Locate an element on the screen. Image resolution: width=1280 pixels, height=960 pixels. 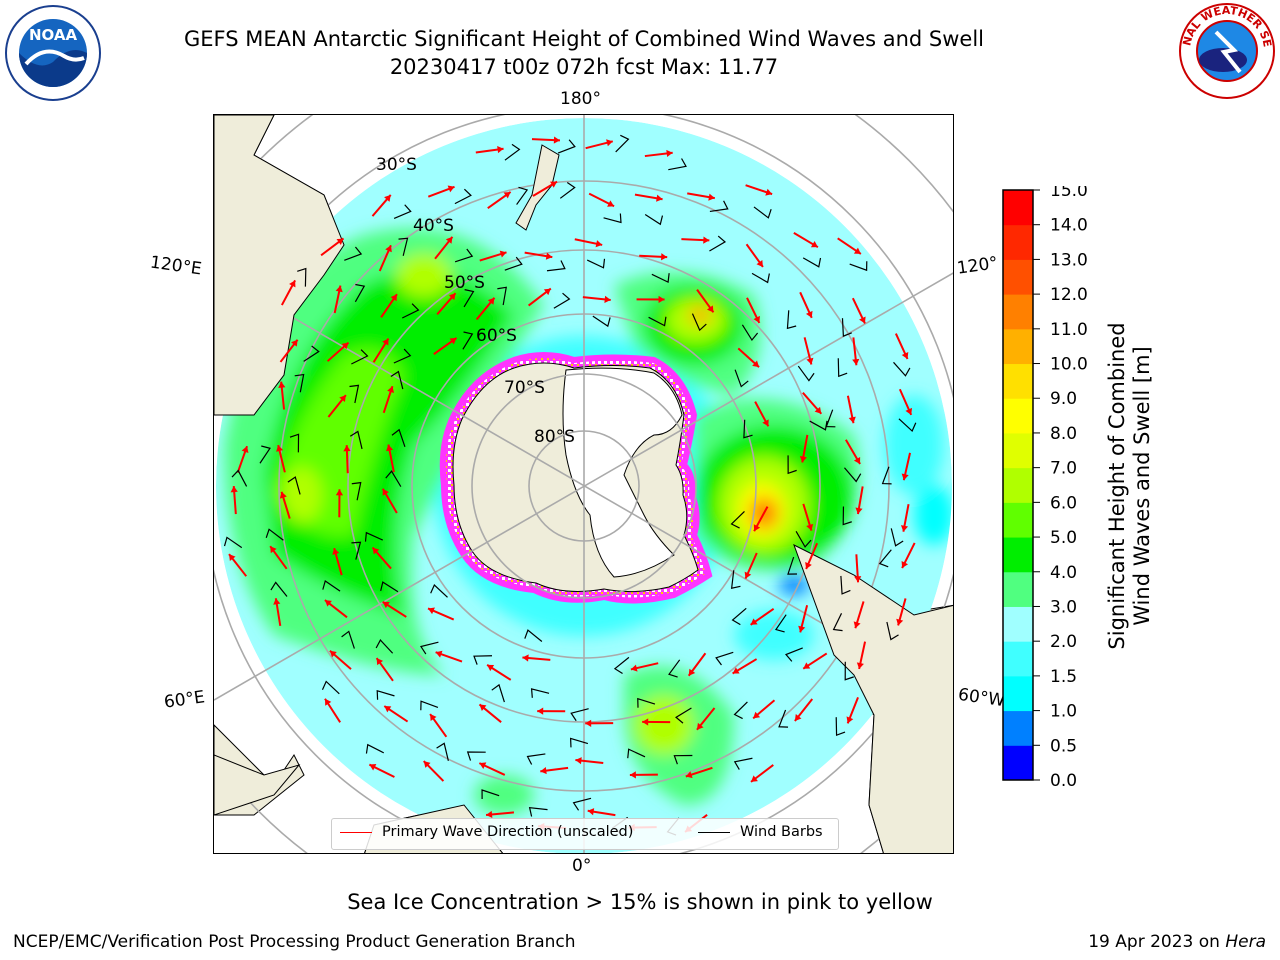
colorbar-label-line2: Wind Waves and Swell [m] is located at coordinates (1142, 486).